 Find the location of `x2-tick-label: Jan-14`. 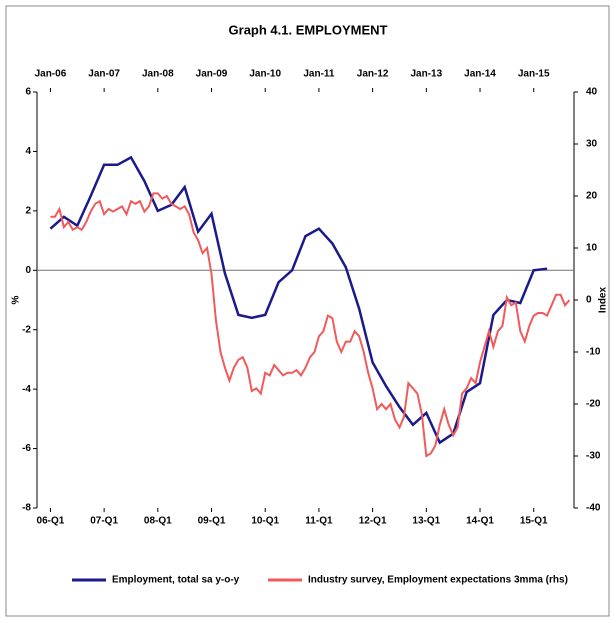

x2-tick-label: Jan-14 is located at coordinates (480, 74).